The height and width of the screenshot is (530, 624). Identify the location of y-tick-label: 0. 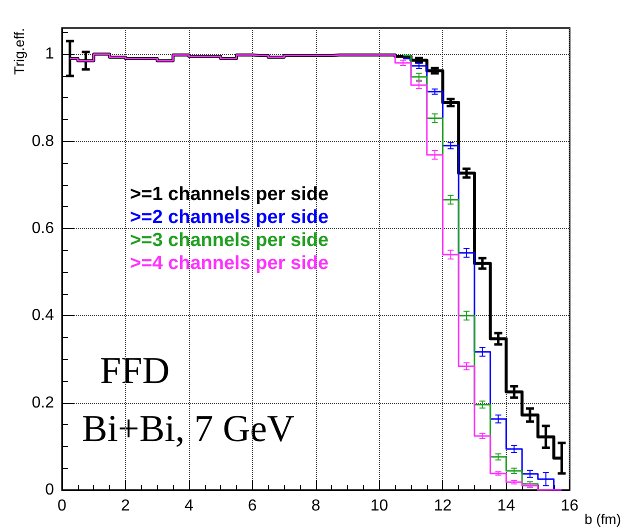
(49, 490).